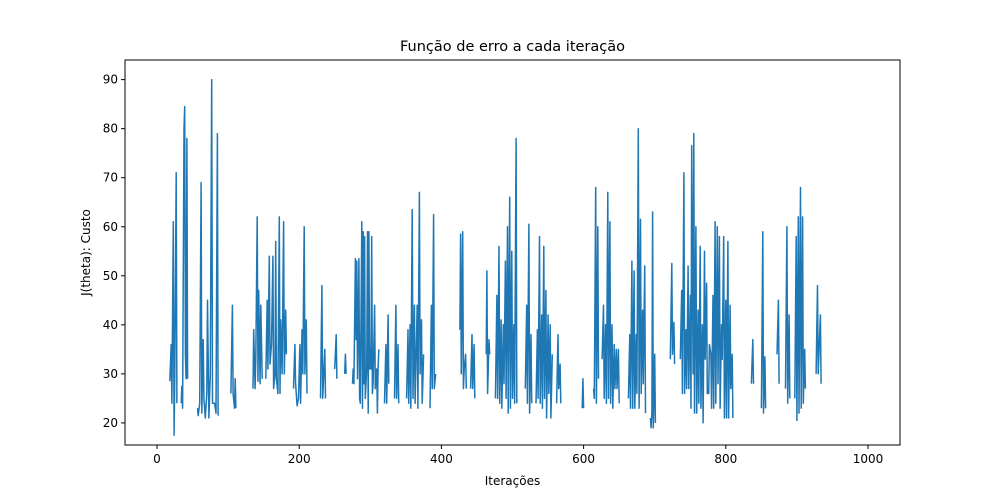 This screenshot has height=500, width=1000. I want to click on y-tick-label: 80, so click(110, 129).